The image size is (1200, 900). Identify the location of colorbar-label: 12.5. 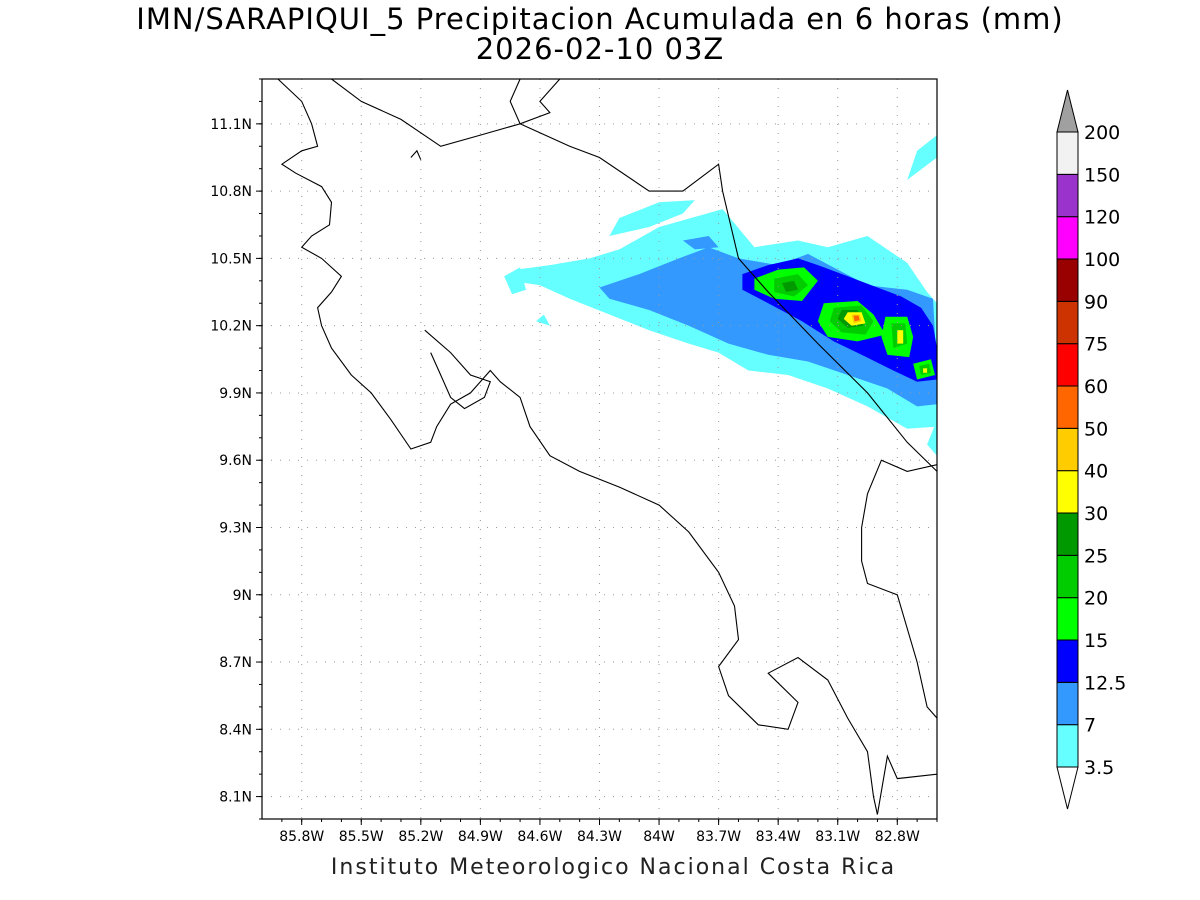
(1105, 683).